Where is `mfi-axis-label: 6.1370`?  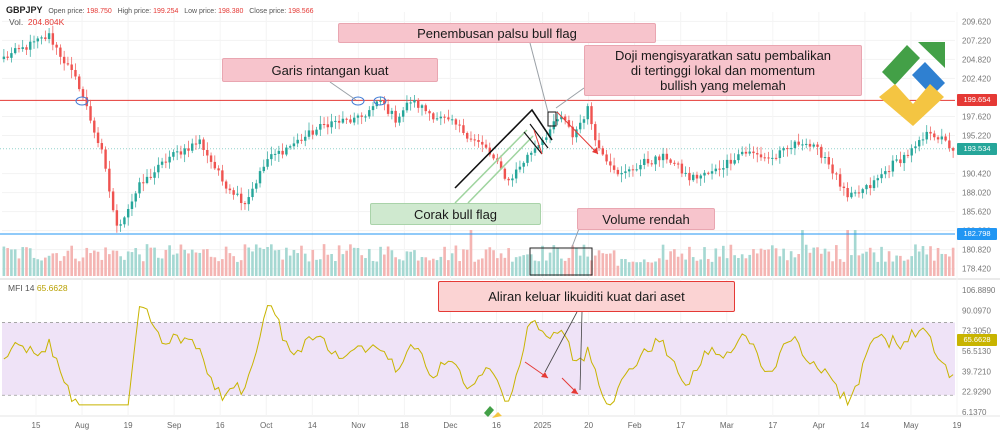
mfi-axis-label: 6.1370 is located at coordinates (974, 412).